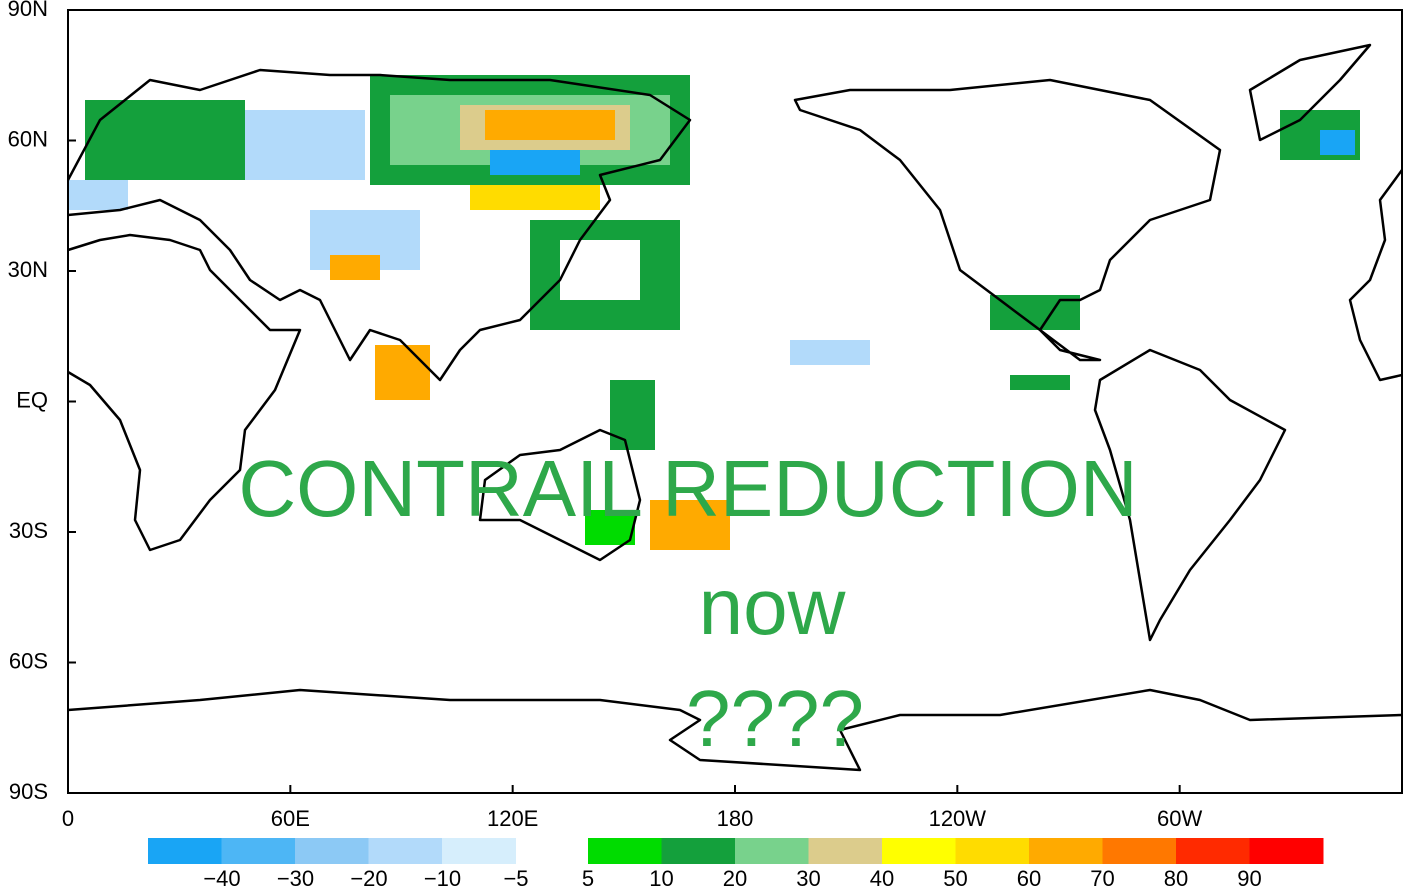 The height and width of the screenshot is (890, 1404). What do you see at coordinates (28, 791) in the screenshot?
I see `lat-label: 90S` at bounding box center [28, 791].